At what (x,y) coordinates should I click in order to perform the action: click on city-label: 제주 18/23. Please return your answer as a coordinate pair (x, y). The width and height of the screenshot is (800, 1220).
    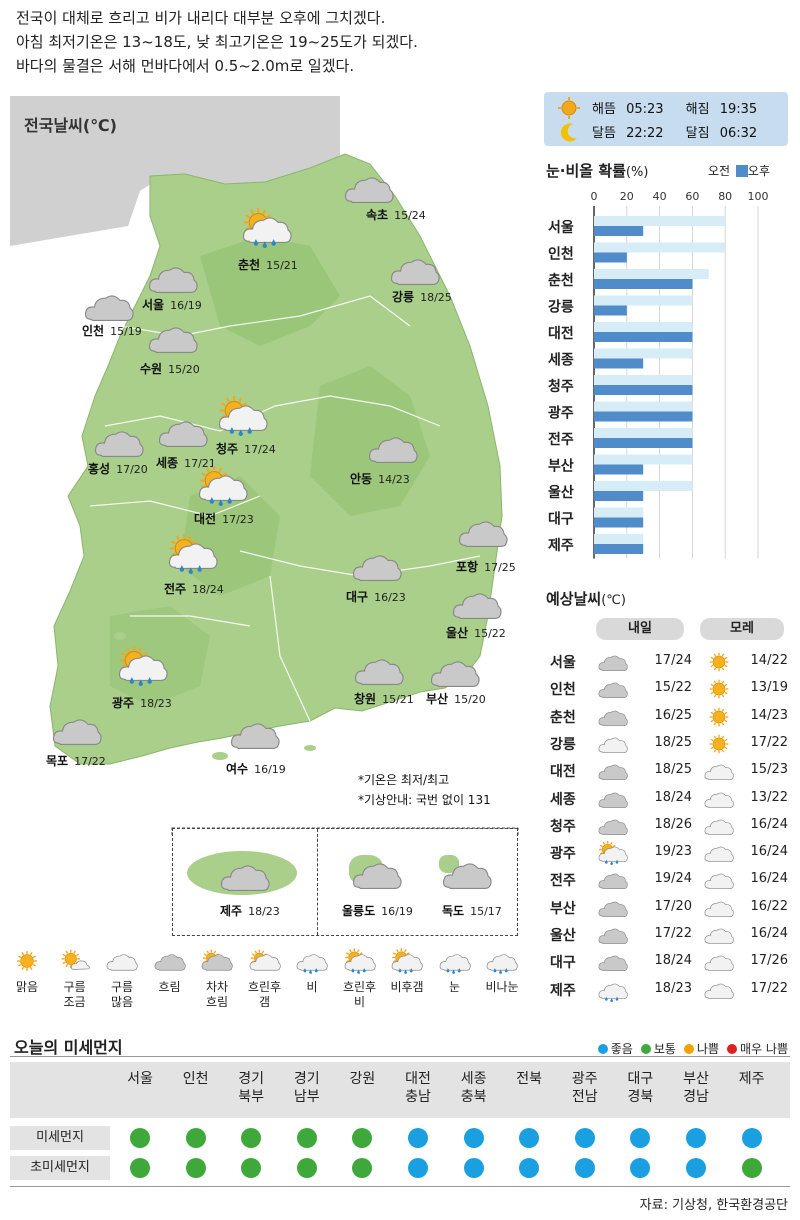
    Looking at the image, I should click on (250, 910).